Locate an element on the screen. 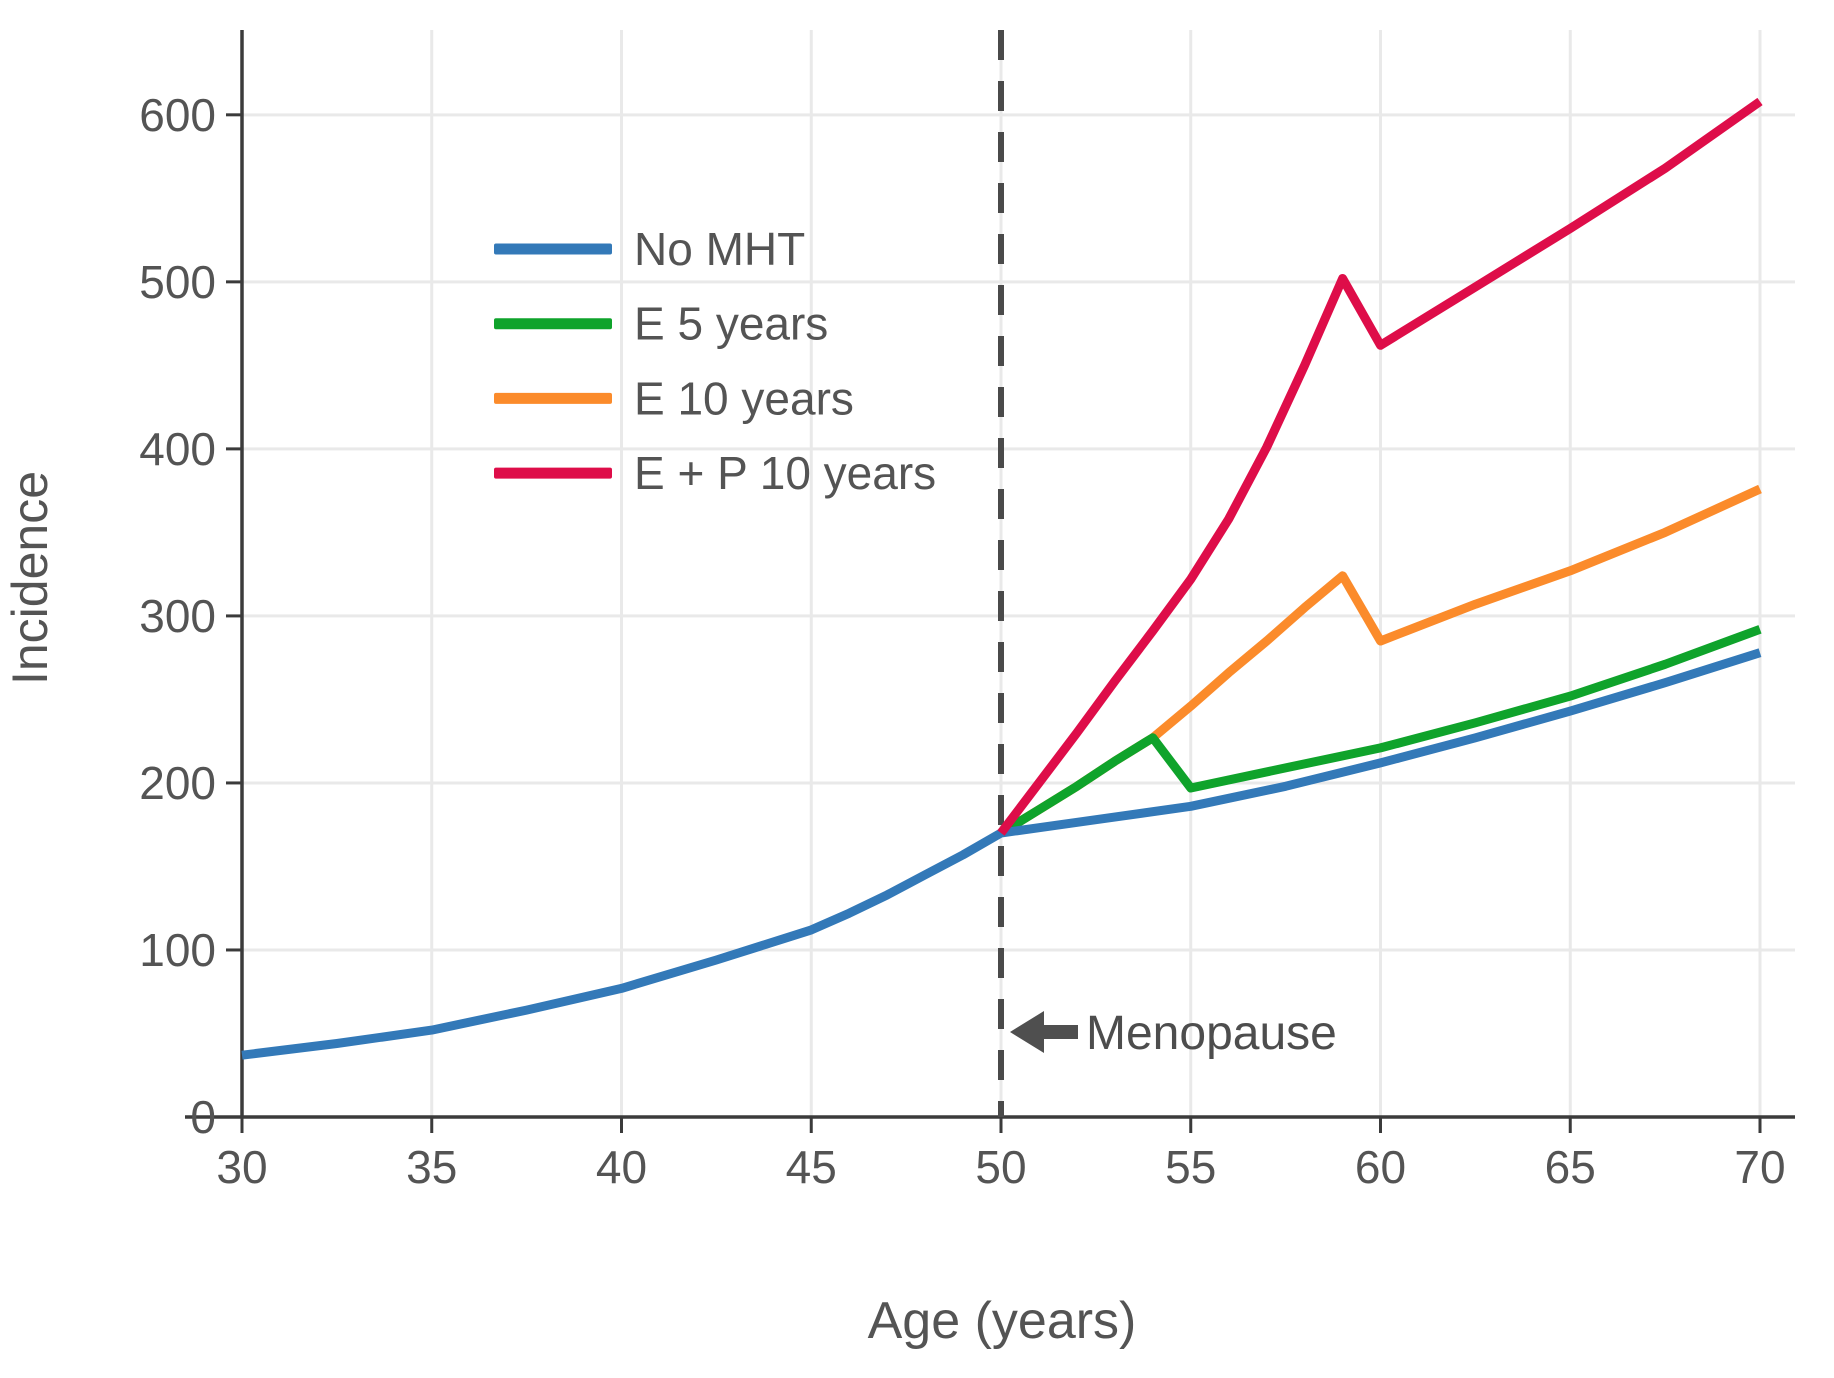 The image size is (1834, 1378). y-tick-label-500: 500 is located at coordinates (177, 282).